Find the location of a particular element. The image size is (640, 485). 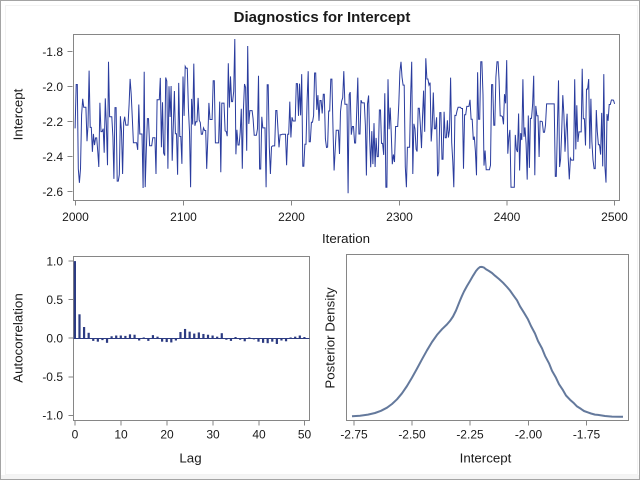

svg-text: -2.75 is located at coordinates (354, 435).